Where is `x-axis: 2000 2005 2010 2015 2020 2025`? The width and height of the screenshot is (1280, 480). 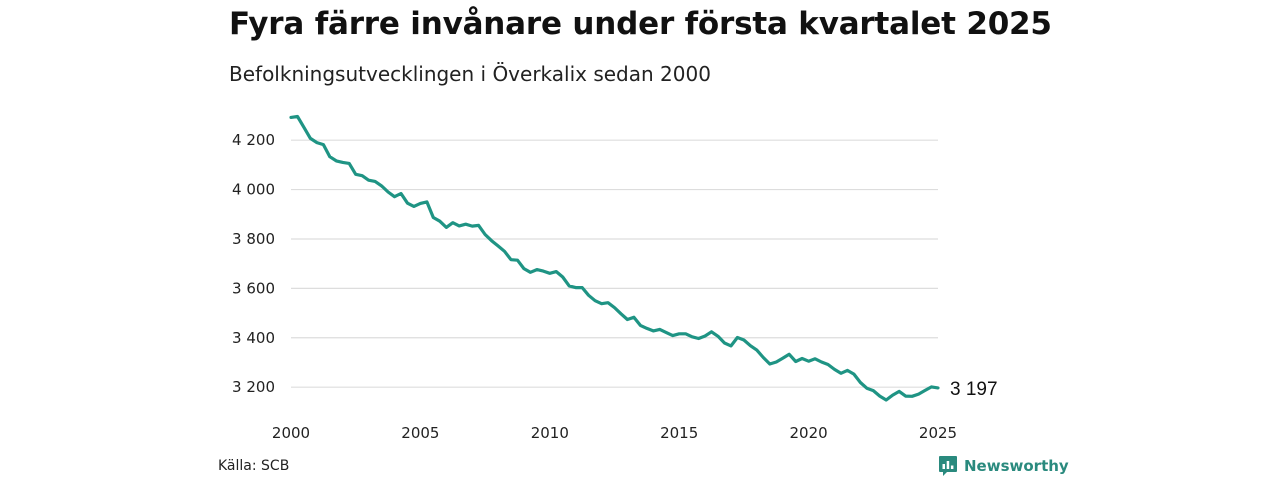 x-axis: 2000 2005 2010 2015 2020 2025 is located at coordinates (614, 433).